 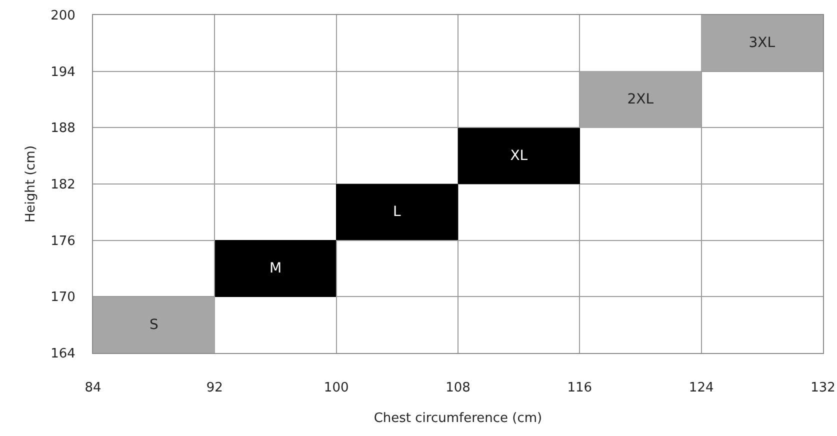 I want to click on series-label: 3XL, so click(x=762, y=43).